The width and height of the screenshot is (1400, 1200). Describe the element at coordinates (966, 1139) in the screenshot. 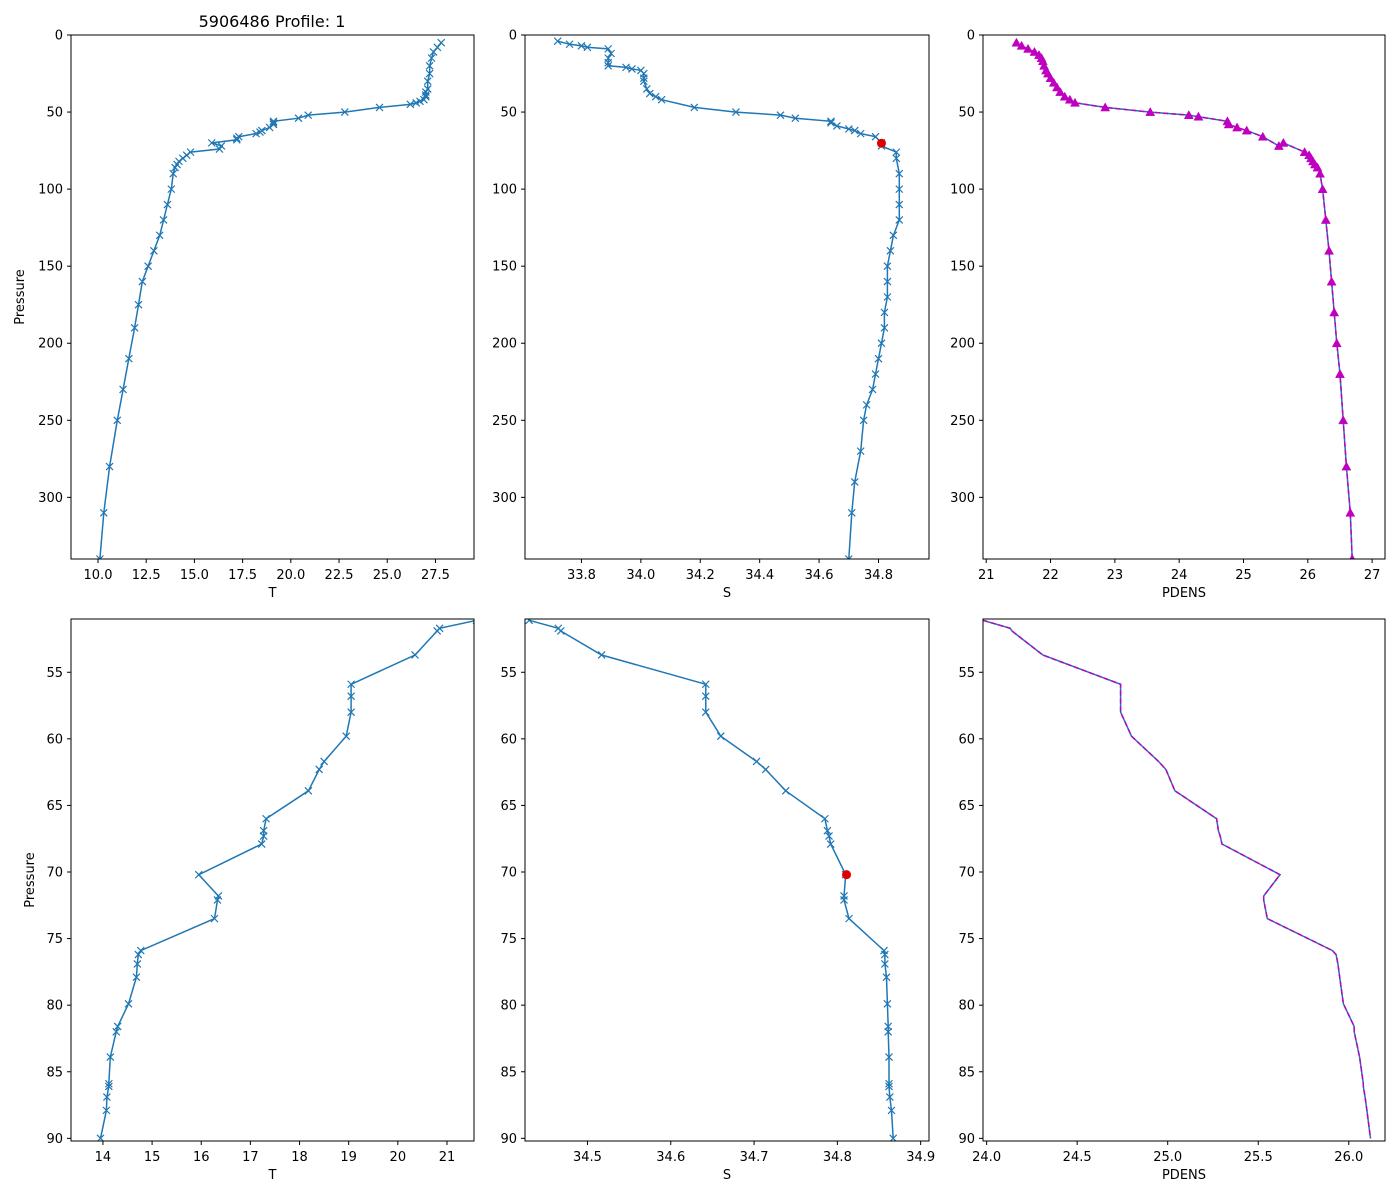

I see `y-tick-label: 90` at that location.